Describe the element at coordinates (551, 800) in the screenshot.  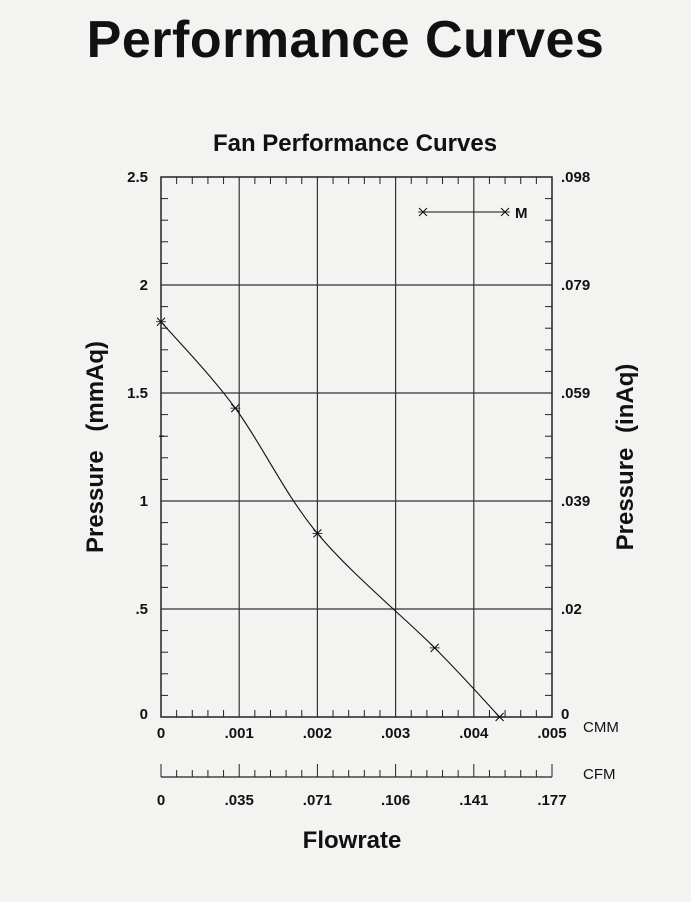
I see `x-tick-label-cfm: .177` at that location.